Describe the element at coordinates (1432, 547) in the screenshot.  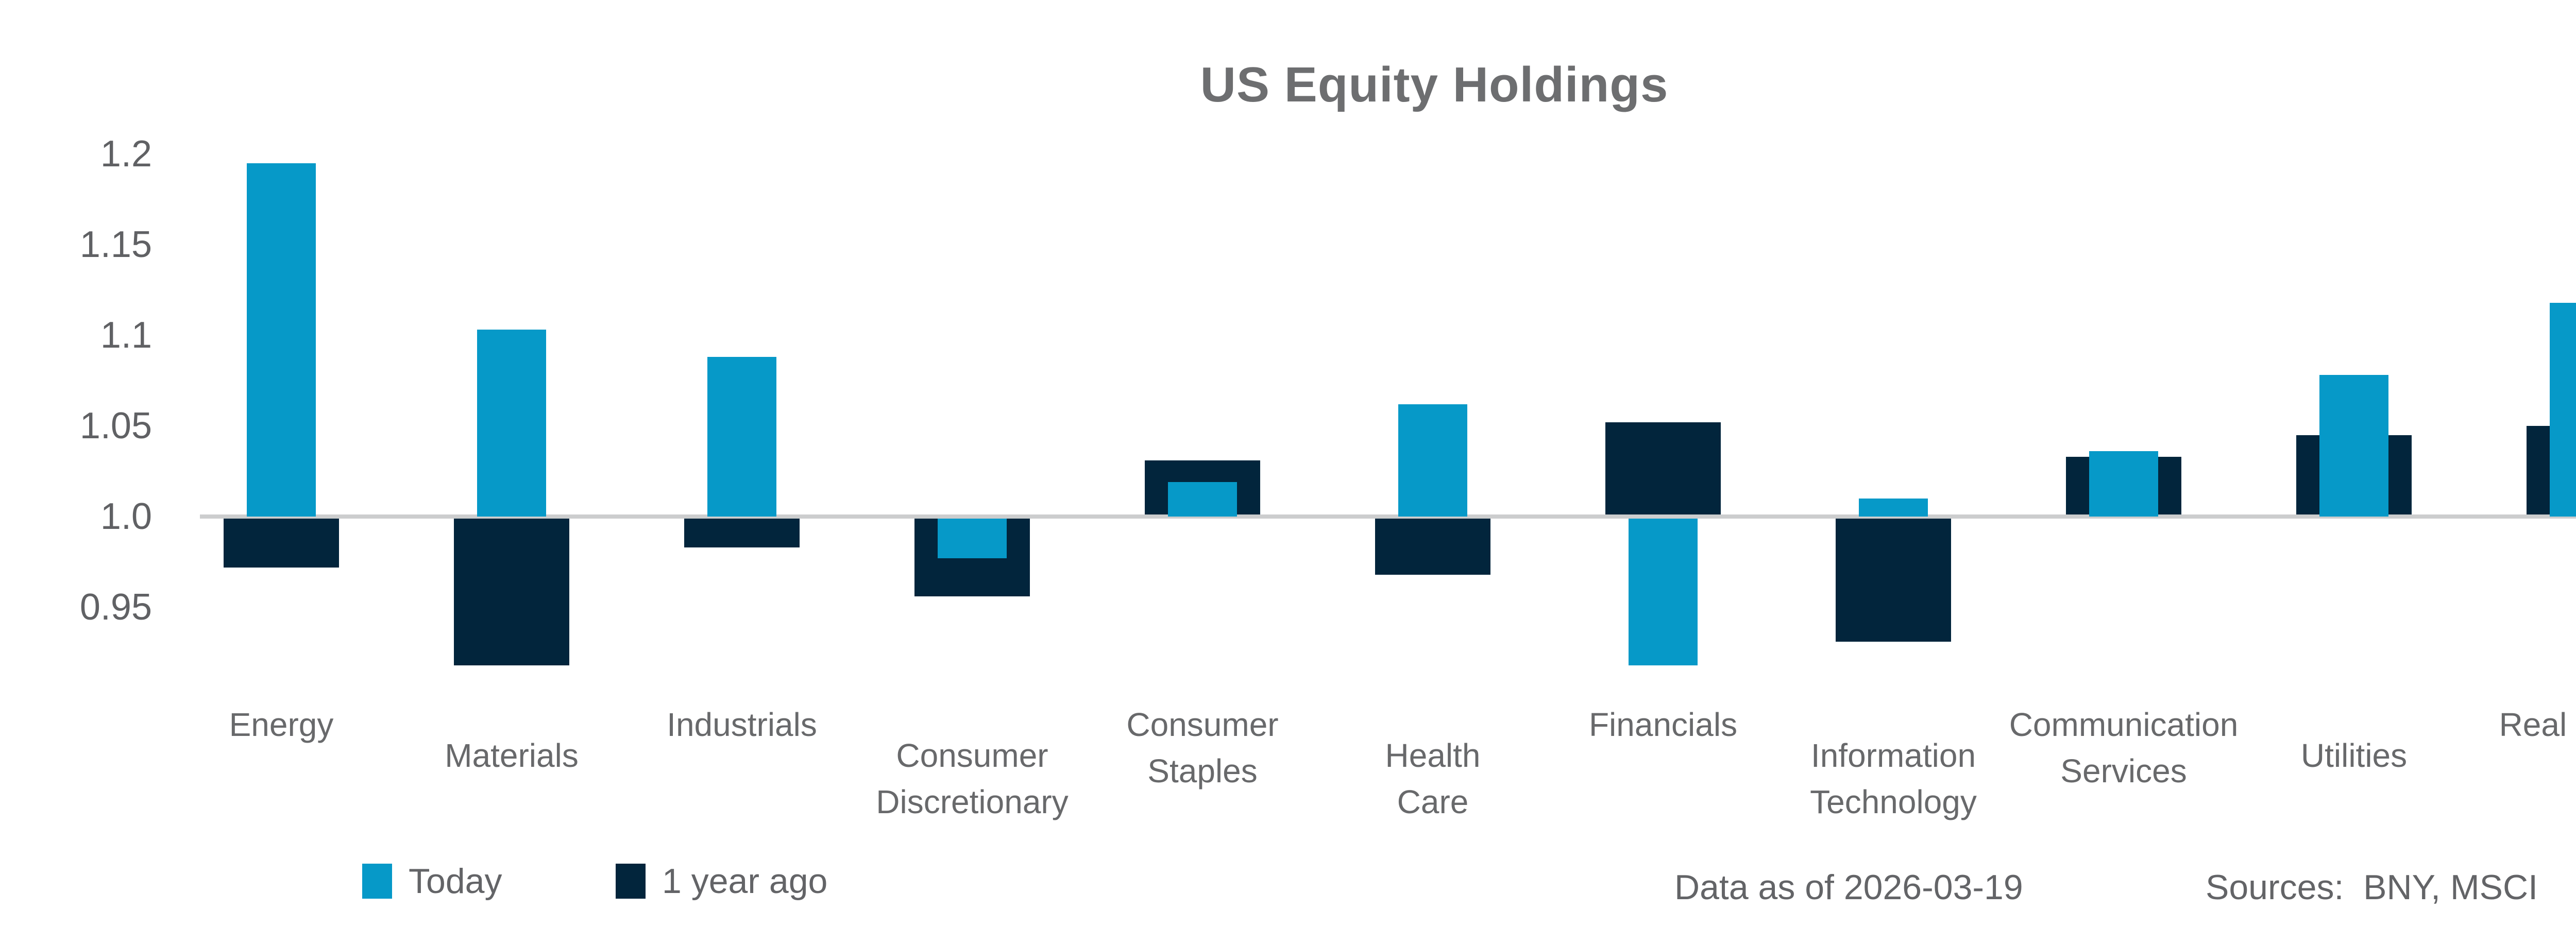
I see `bar-1yr-health-care` at that location.